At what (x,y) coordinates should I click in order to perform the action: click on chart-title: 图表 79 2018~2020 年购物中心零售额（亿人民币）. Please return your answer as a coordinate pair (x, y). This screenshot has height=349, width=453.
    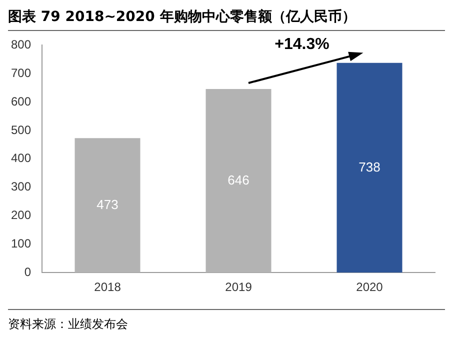
    Looking at the image, I should click on (226, 19).